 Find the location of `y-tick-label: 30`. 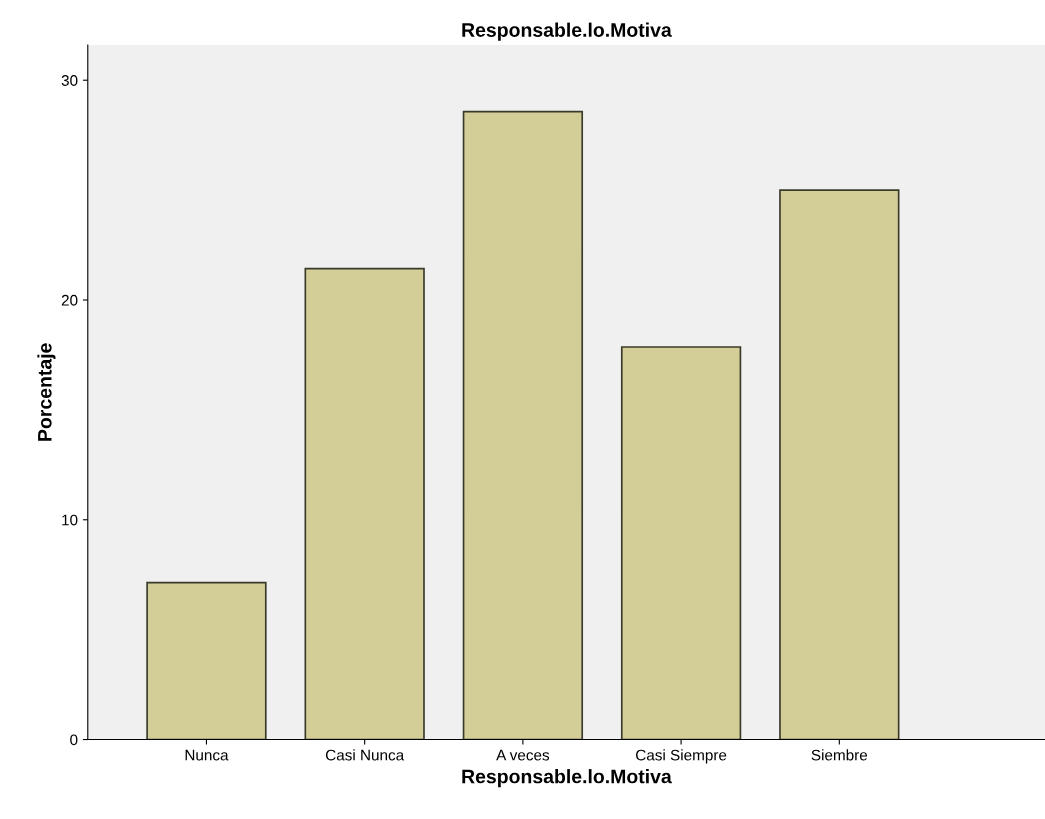

y-tick-label: 30 is located at coordinates (69, 80).